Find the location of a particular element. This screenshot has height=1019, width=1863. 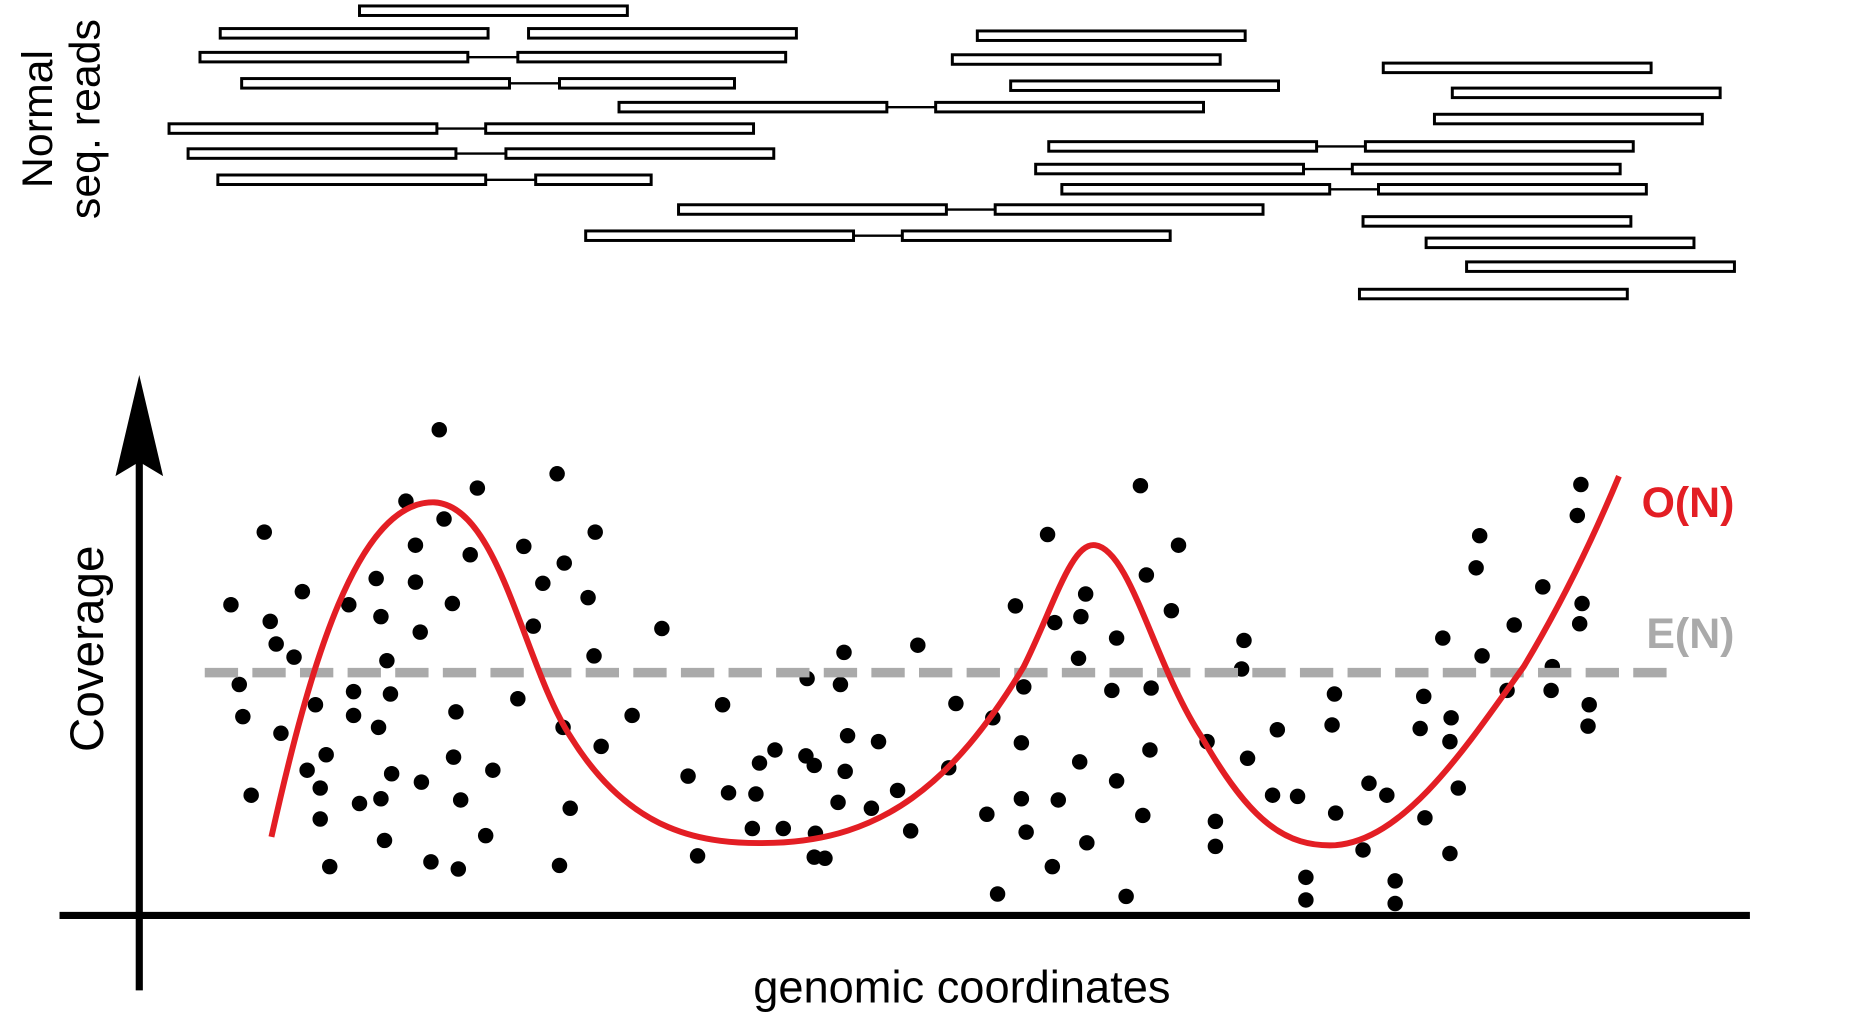

y-axis-label: Coverage is located at coordinates (87, 649).